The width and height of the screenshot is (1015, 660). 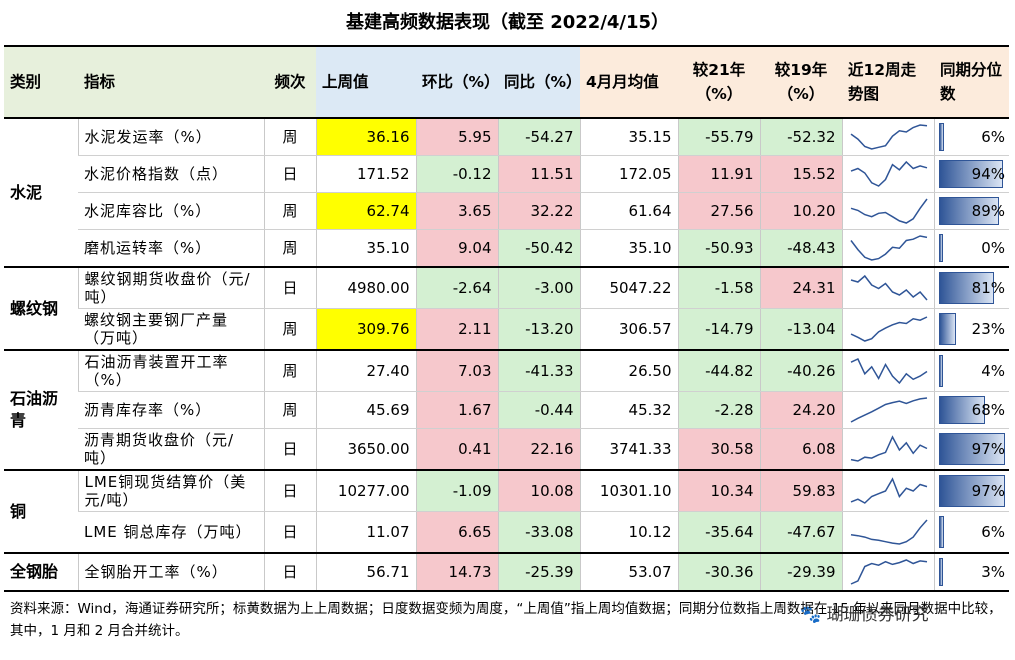 I want to click on wow-value: 6.65, so click(x=456, y=532).